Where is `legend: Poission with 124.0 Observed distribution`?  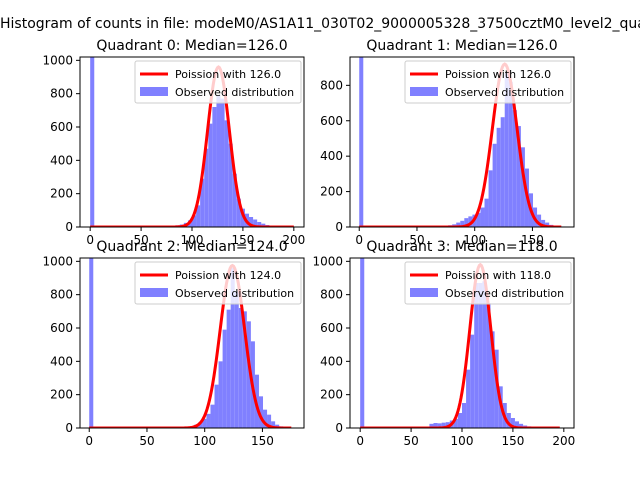
legend: Poission with 124.0 Observed distribution is located at coordinates (218, 283).